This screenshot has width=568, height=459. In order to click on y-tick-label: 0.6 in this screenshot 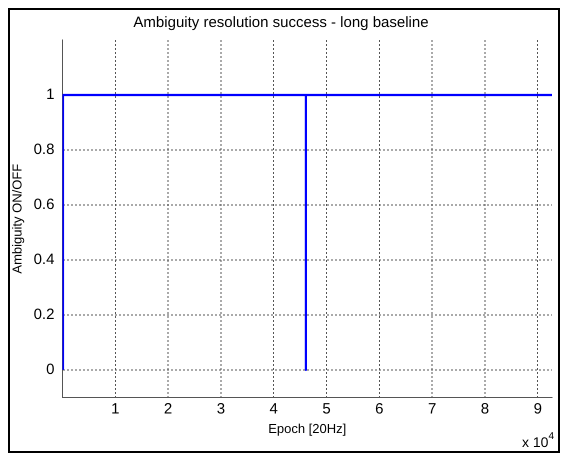, I will do `click(44, 205)`.